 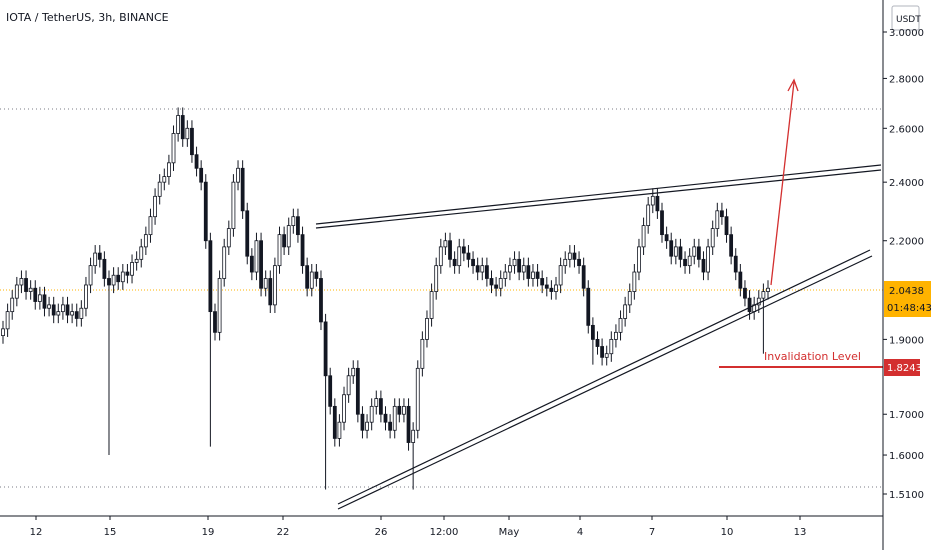 I want to click on invalidation-text: Invalidation Level, so click(x=812, y=356).